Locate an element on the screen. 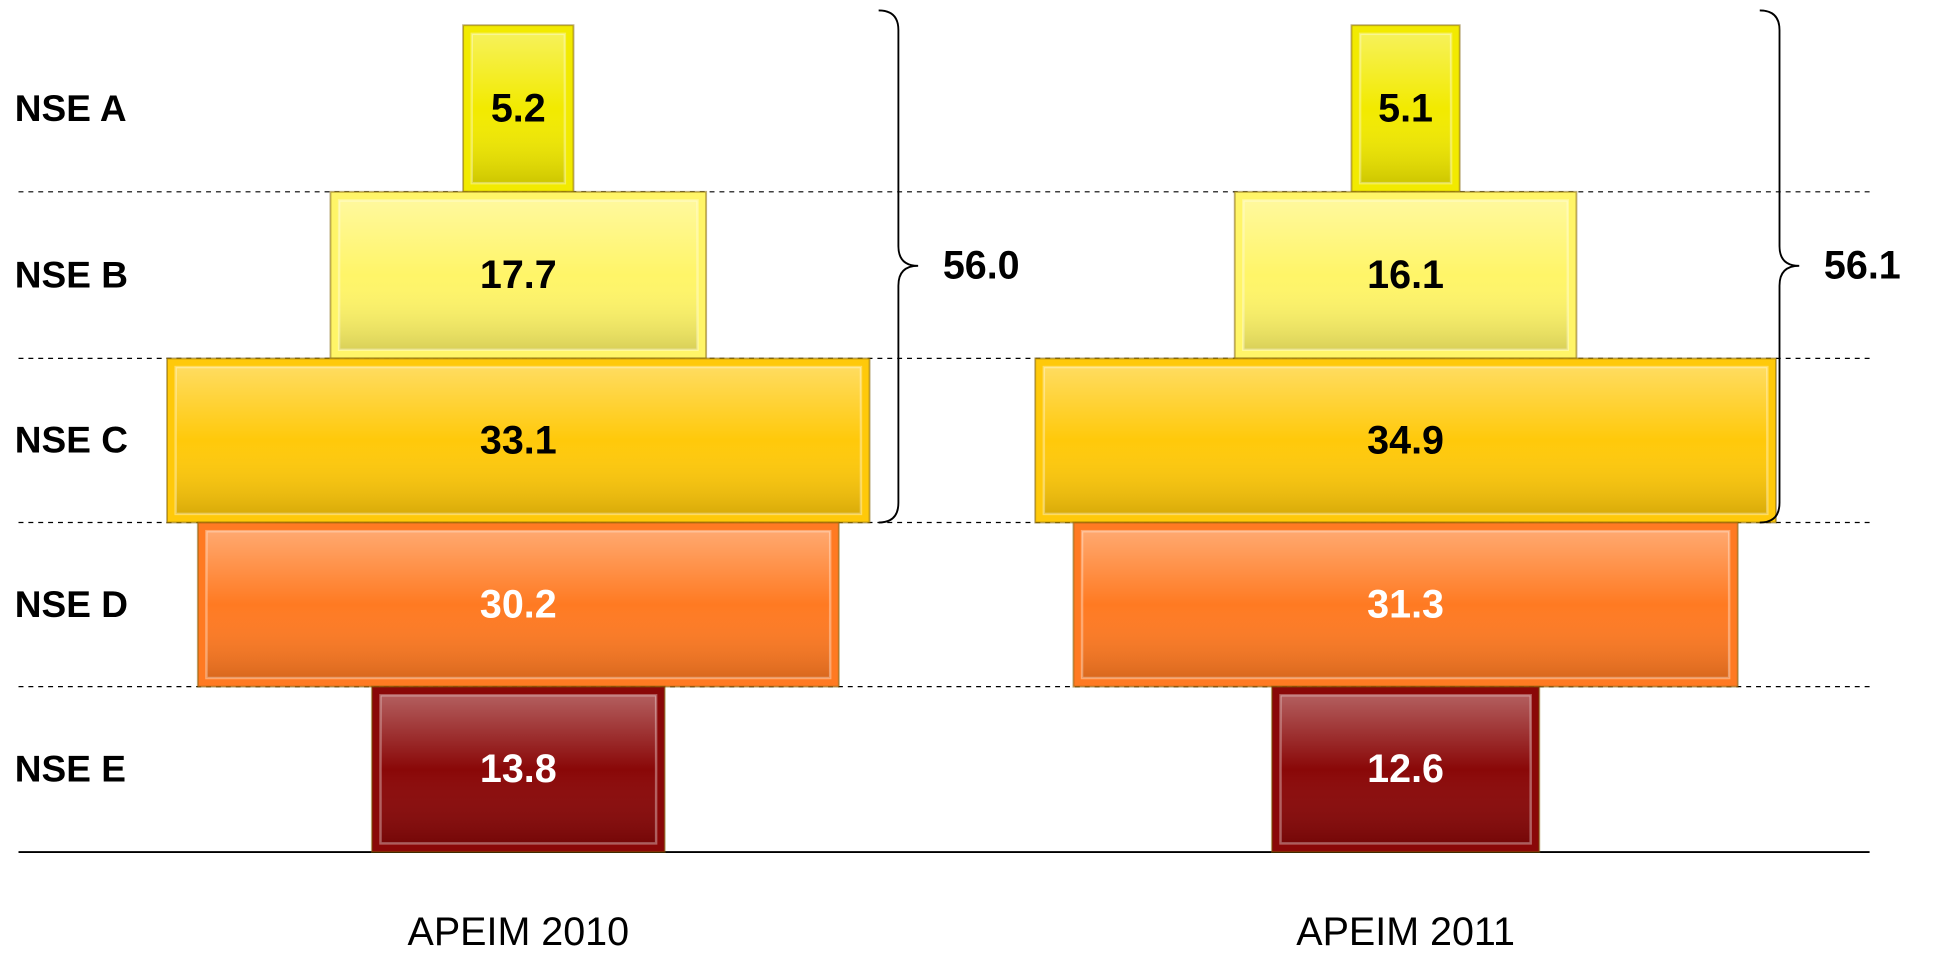 The height and width of the screenshot is (955, 1935). value-label: 30.2 is located at coordinates (518, 604).